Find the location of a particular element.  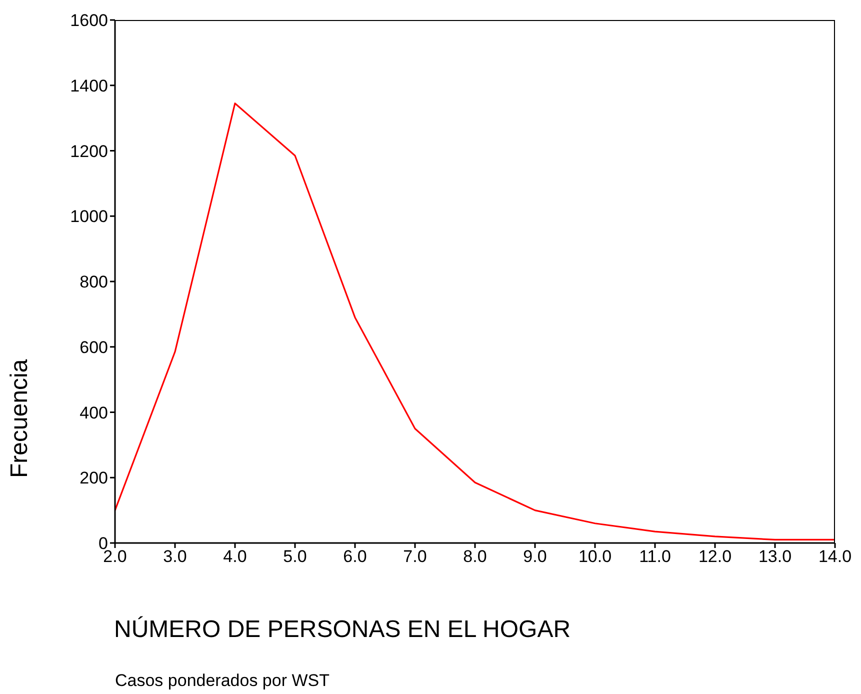

text: Casos ponderados por WST is located at coordinates (222, 681).